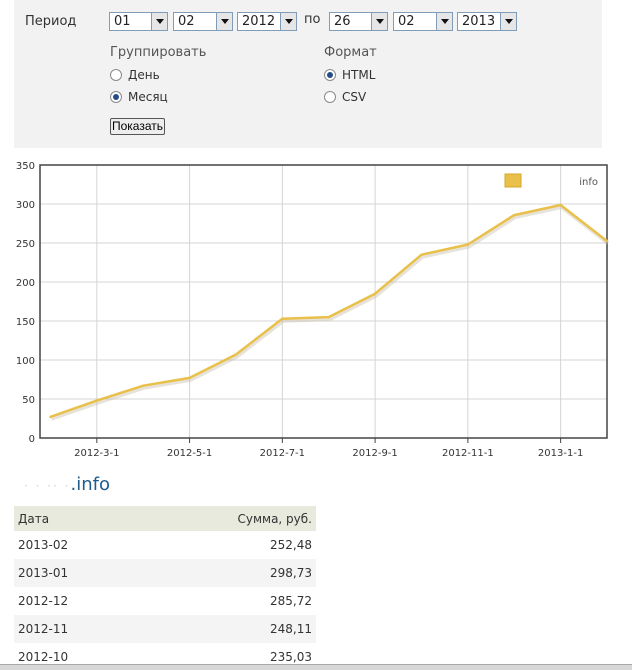  What do you see at coordinates (513, 180) in the screenshot?
I see `legend-swatch` at bounding box center [513, 180].